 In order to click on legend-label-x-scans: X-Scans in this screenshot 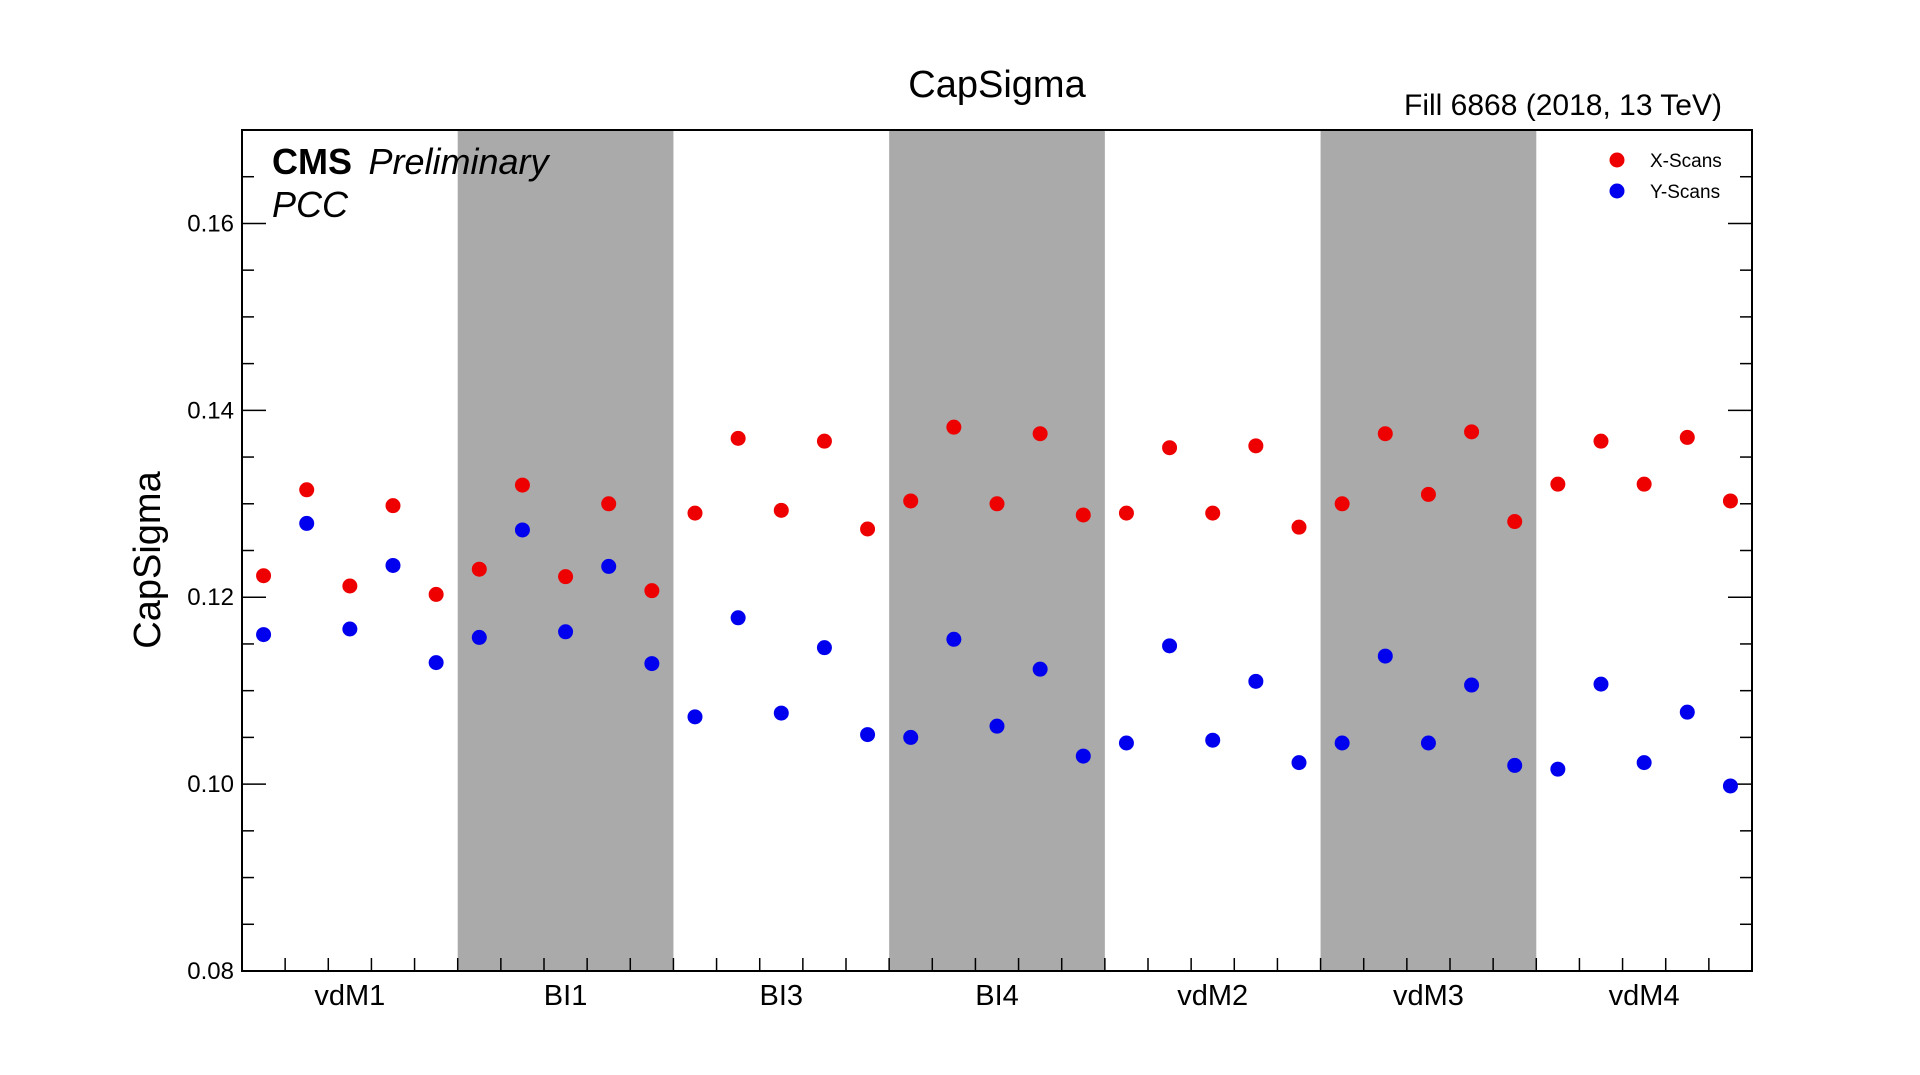, I will do `click(1686, 161)`.